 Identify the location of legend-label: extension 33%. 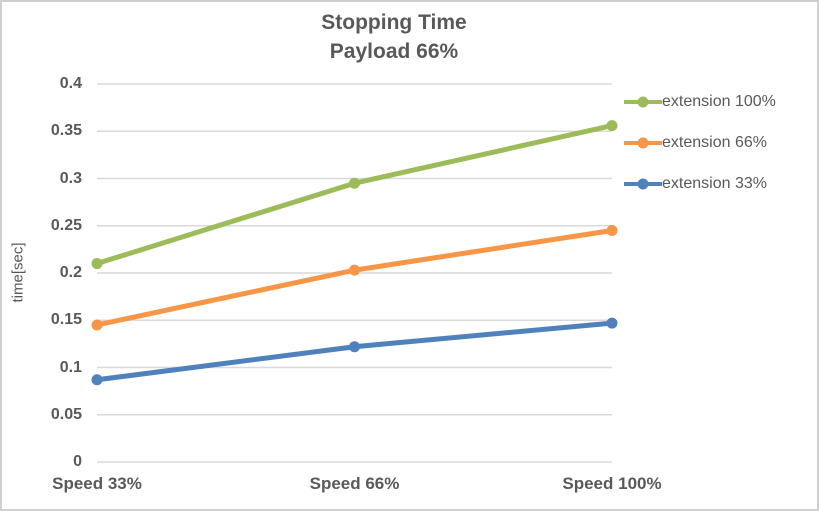
(714, 183).